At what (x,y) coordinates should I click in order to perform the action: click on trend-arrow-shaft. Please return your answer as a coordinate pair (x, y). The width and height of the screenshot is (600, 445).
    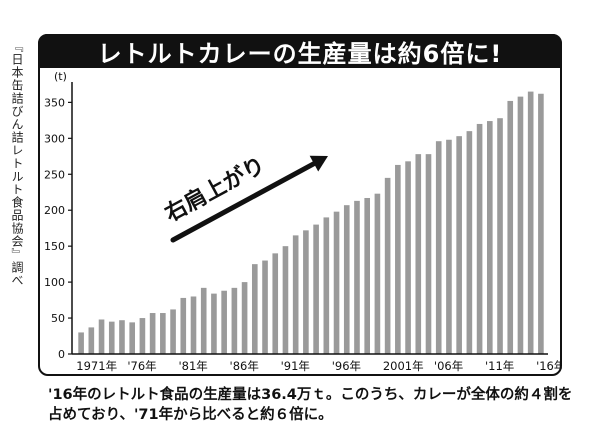
    Looking at the image, I should click on (246, 200).